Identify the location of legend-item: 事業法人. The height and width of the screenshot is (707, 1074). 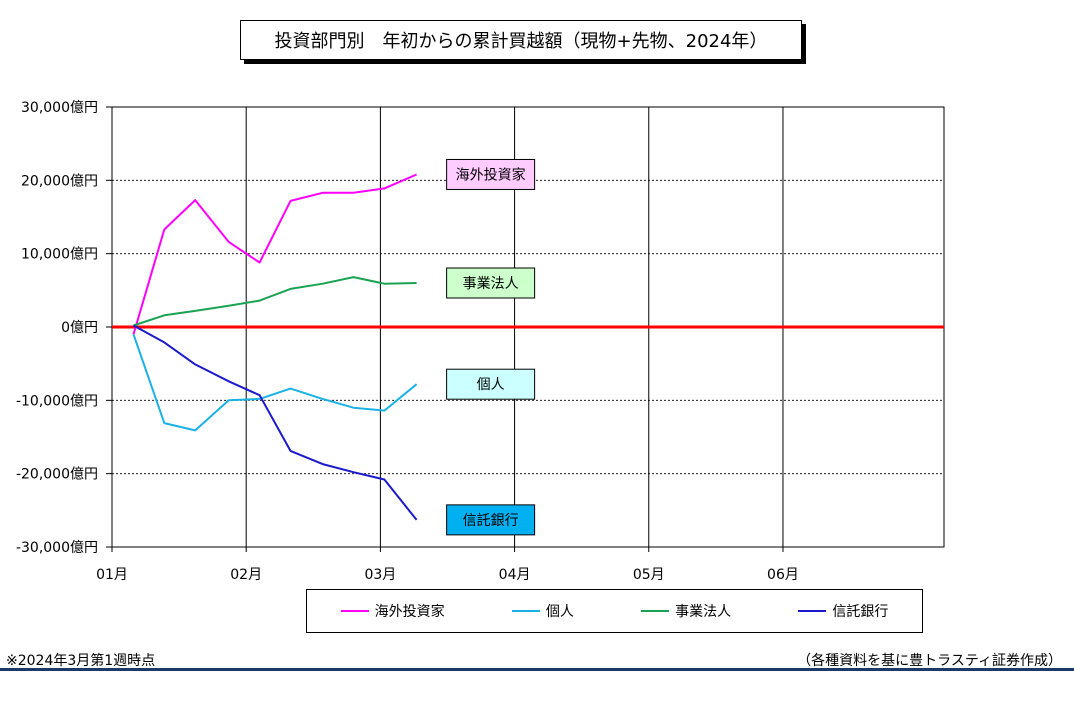
(686, 611).